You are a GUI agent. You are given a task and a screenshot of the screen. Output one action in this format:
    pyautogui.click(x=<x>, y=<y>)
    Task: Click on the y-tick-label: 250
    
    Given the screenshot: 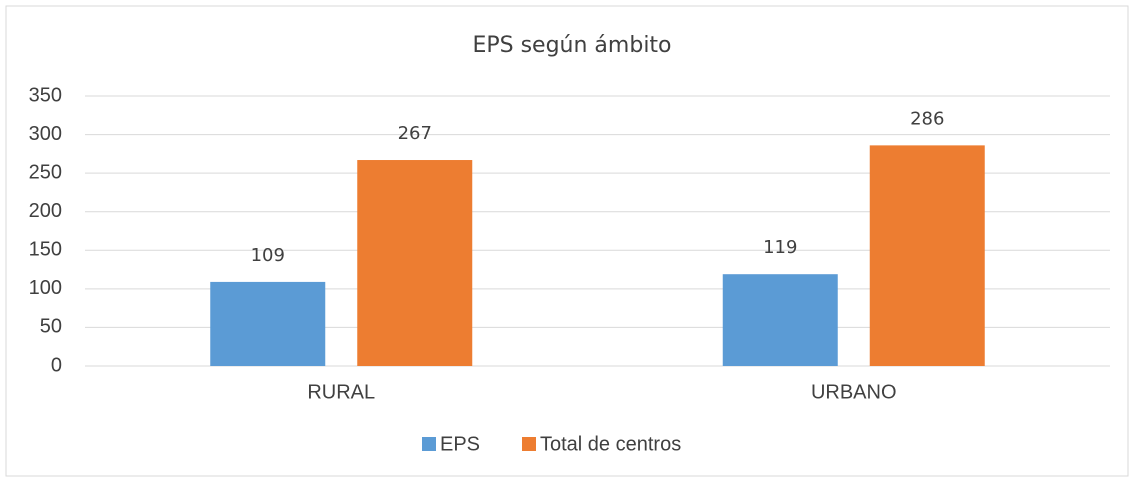 What is the action you would take?
    pyautogui.click(x=45, y=172)
    